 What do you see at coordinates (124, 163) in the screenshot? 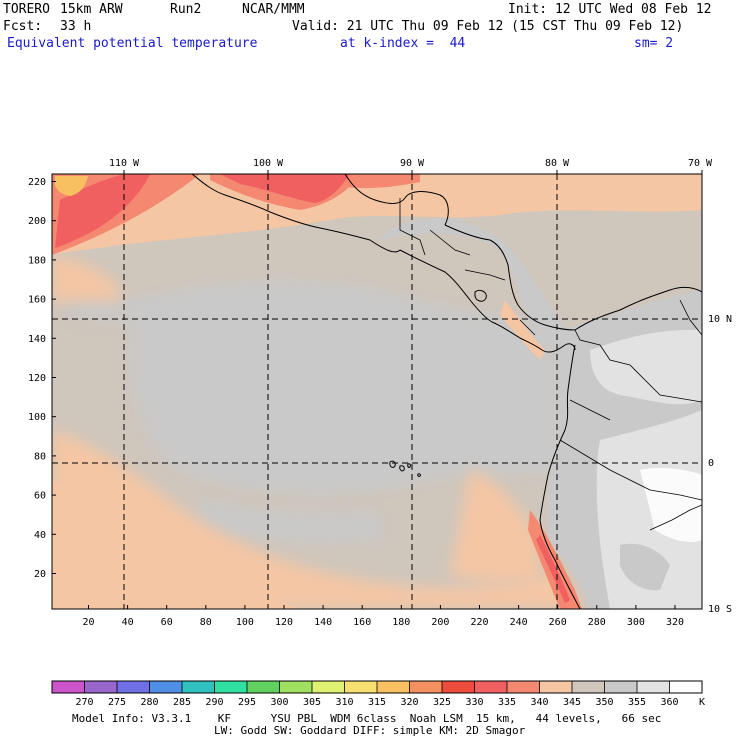
I see `lon-label: 110 W` at bounding box center [124, 163].